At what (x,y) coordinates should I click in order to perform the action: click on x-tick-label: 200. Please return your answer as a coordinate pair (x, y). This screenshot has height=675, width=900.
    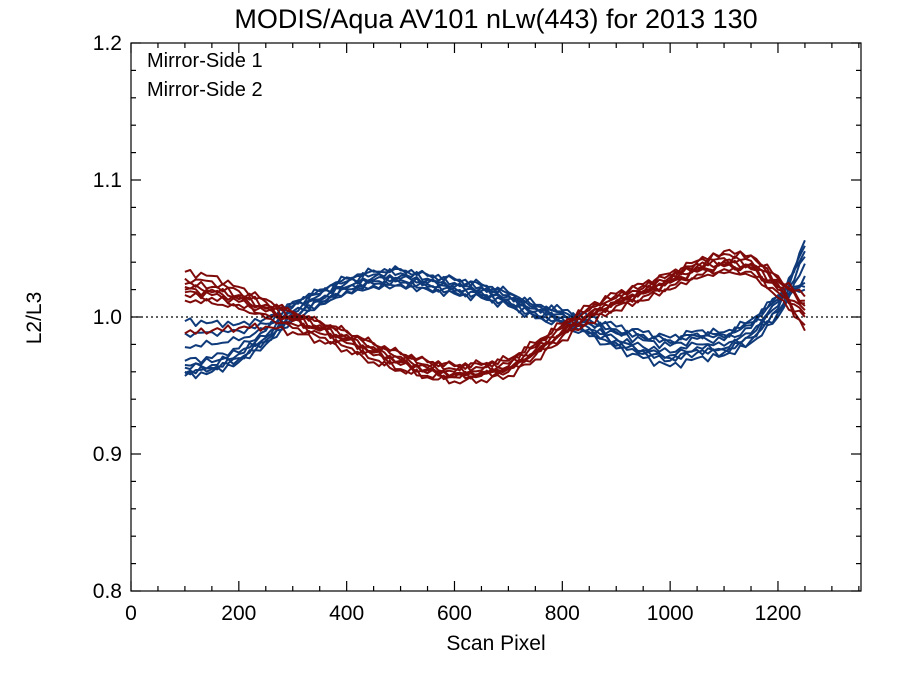
    Looking at the image, I should click on (238, 613).